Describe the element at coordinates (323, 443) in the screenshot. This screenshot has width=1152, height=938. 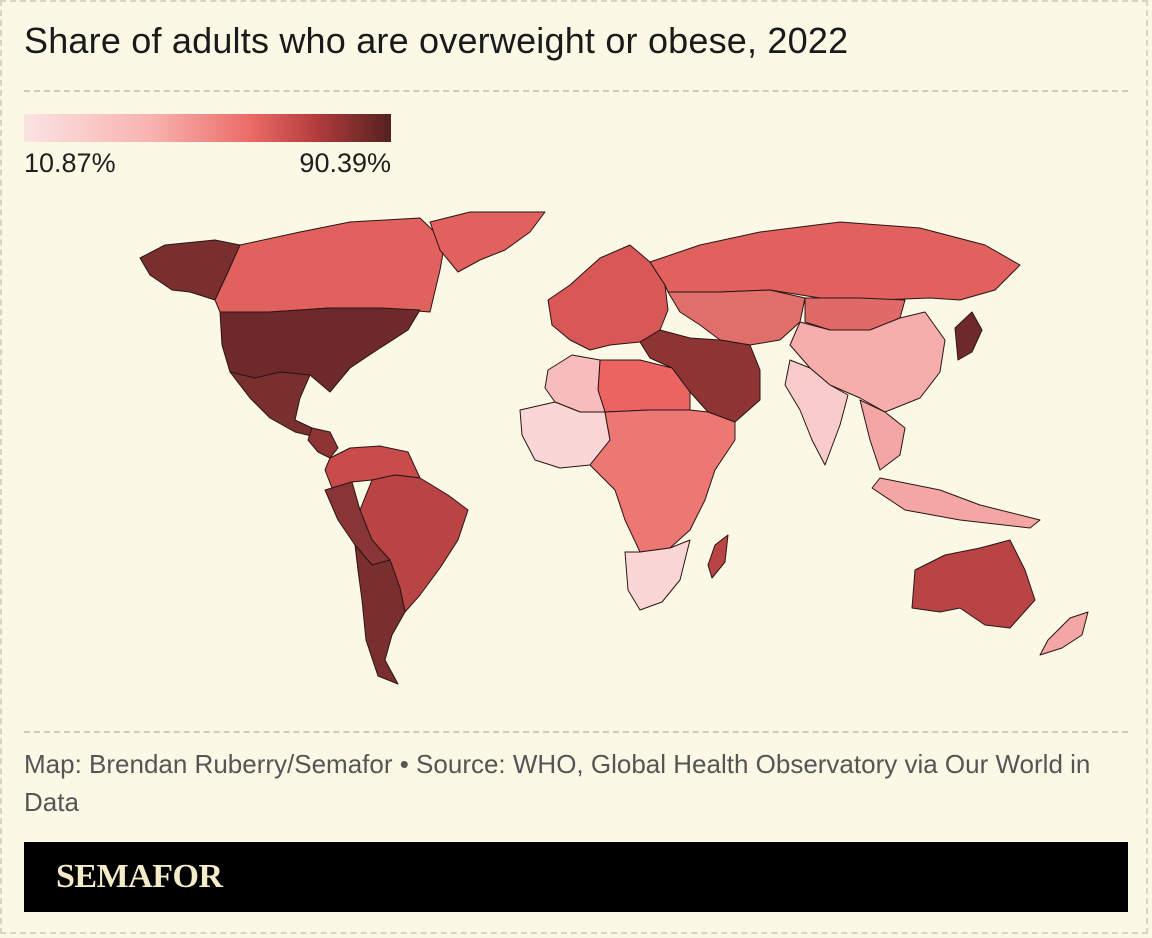
I see `region-central-america` at that location.